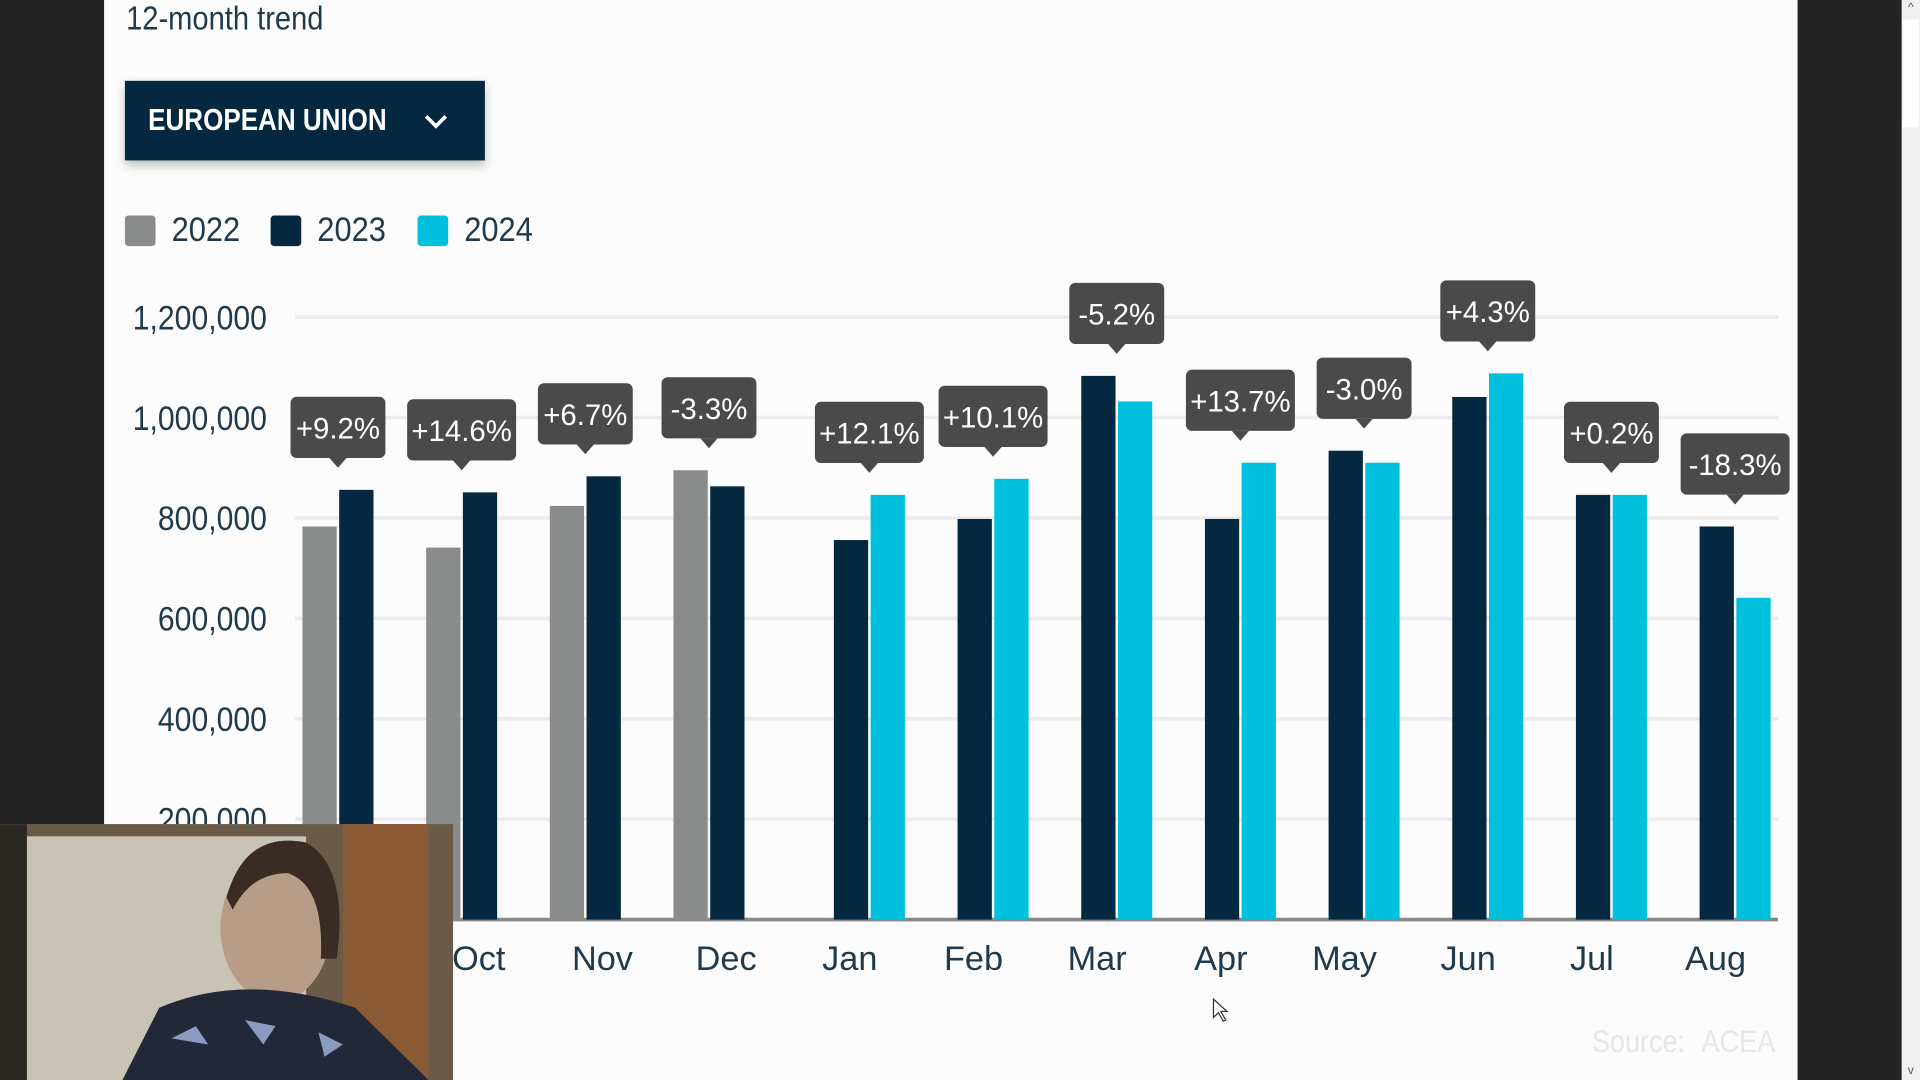  Describe the element at coordinates (286, 230) in the screenshot. I see `legend-swatch-2023` at that location.